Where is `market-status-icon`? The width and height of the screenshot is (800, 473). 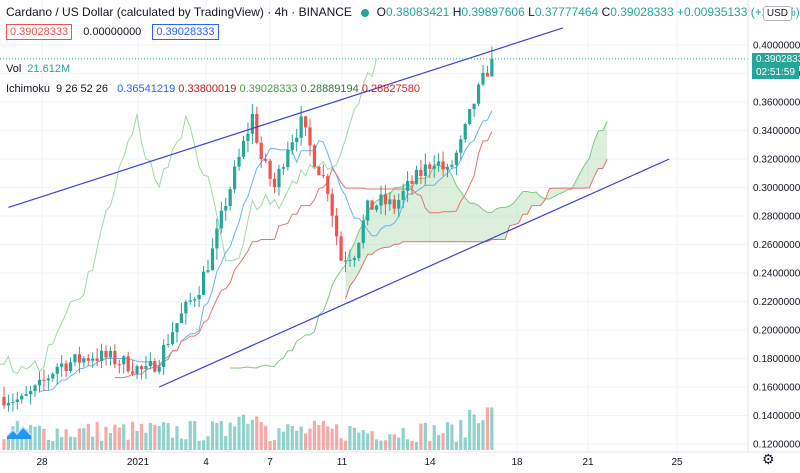
market-status-icon is located at coordinates (365, 12).